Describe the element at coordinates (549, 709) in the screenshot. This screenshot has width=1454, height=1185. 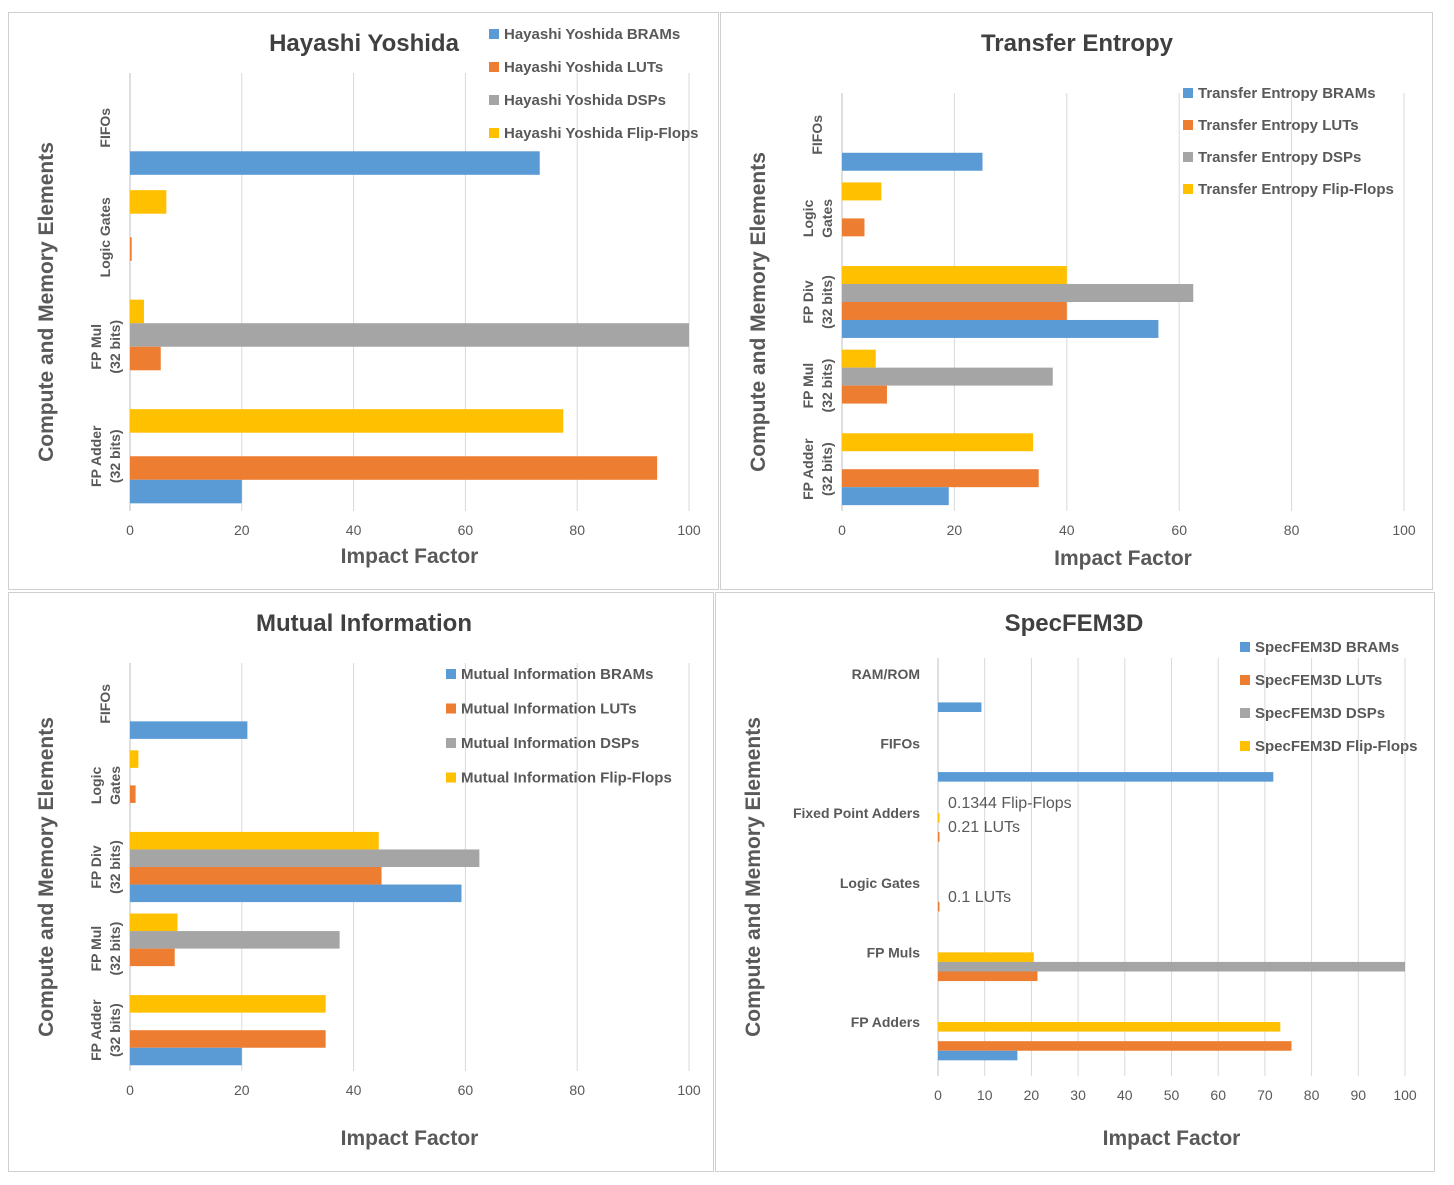
I see `legend-label-luts: Mutual Information LUTs` at that location.